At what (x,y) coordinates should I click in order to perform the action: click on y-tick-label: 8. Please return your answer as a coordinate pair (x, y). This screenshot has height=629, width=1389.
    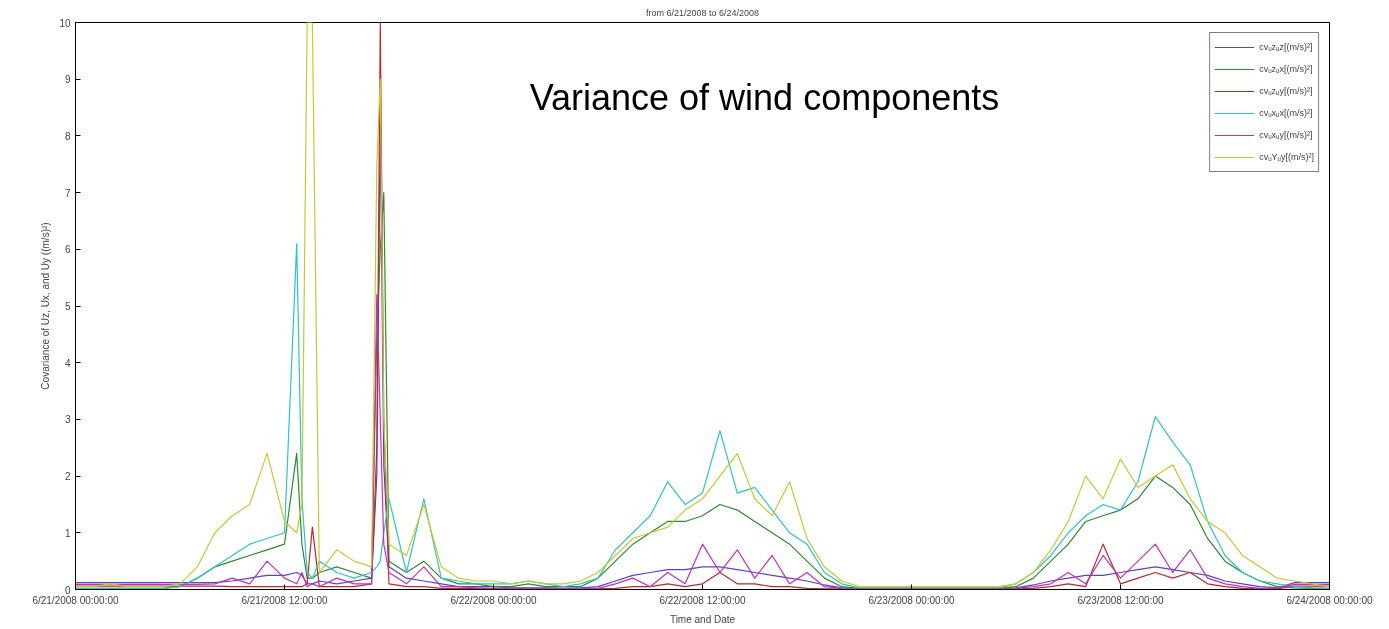
    Looking at the image, I should click on (67, 136).